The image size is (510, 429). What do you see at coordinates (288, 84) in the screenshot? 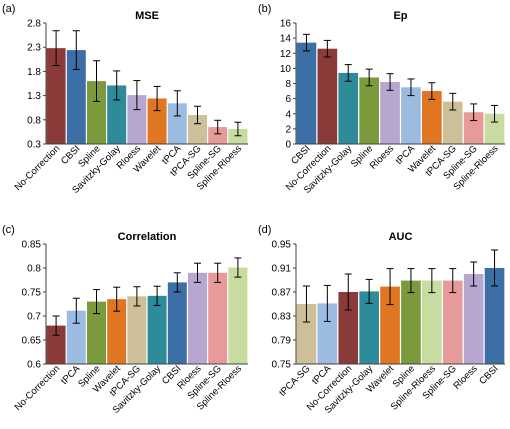
I see `y-tick-label: 8` at bounding box center [288, 84].